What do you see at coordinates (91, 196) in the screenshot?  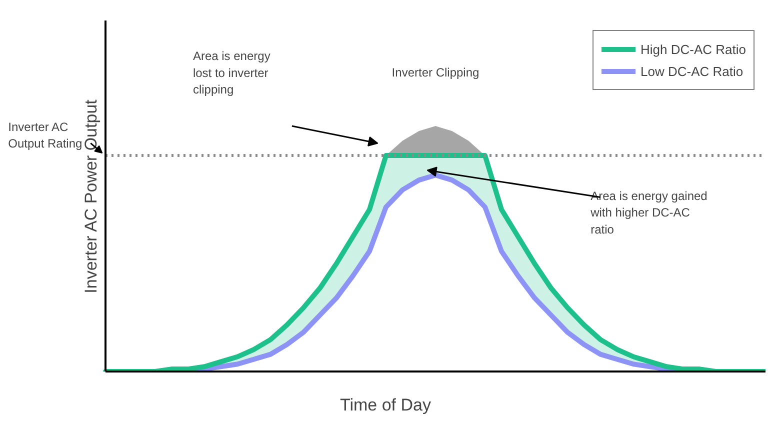 I see `y-axis-title: Inverter AC Power Output` at bounding box center [91, 196].